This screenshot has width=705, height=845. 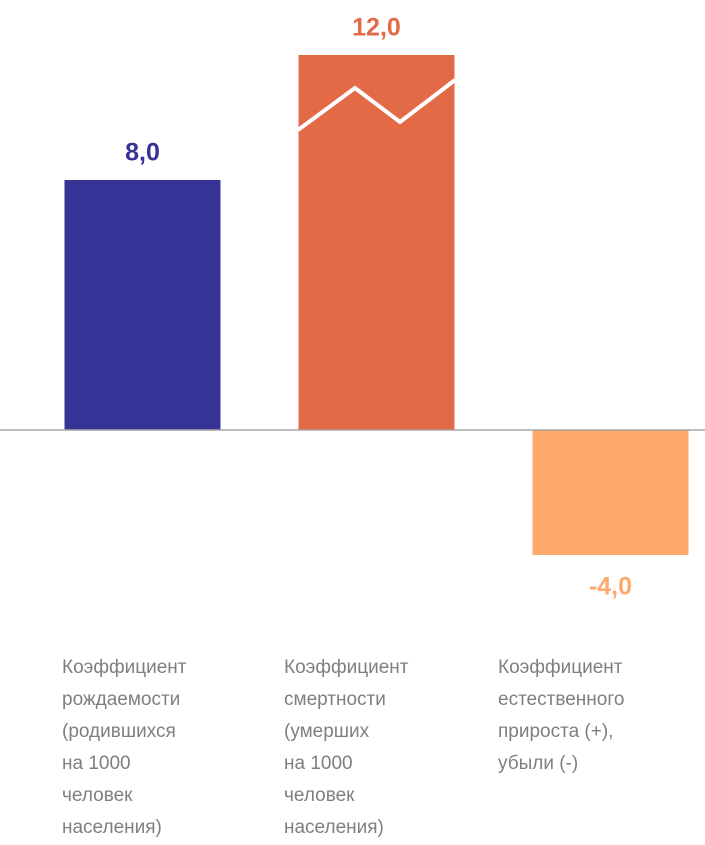 What do you see at coordinates (142, 153) in the screenshot?
I see `value-label: 8,0` at bounding box center [142, 153].